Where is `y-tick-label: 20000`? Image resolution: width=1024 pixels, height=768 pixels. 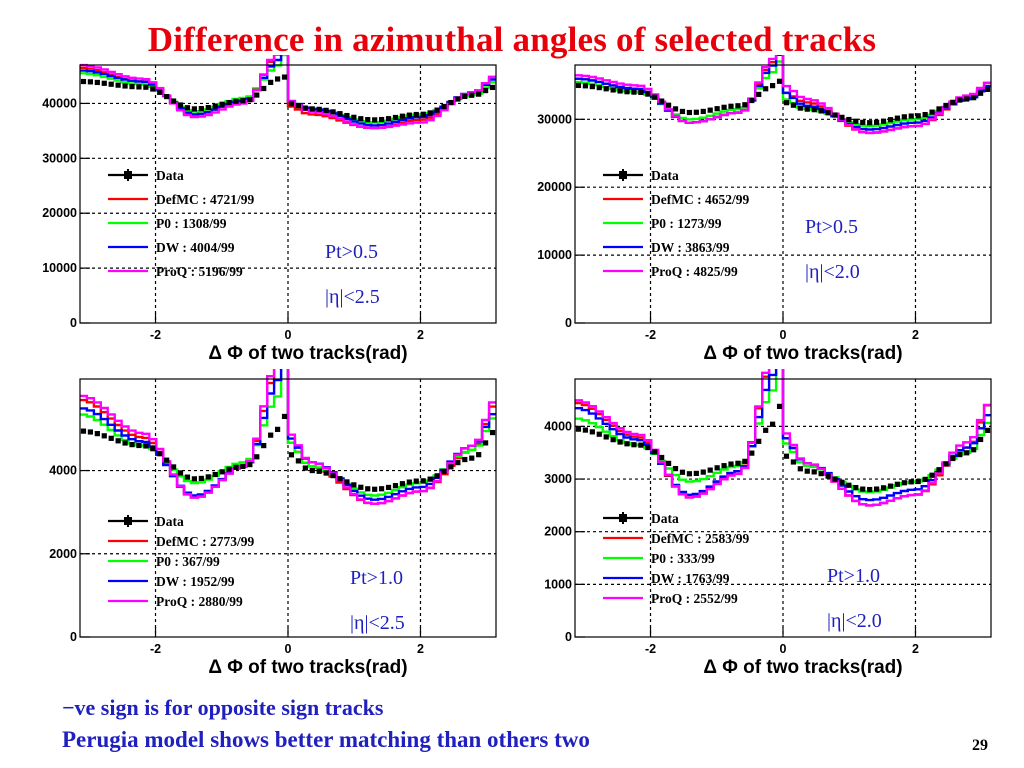 y-tick-label: 20000 is located at coordinates (554, 187).